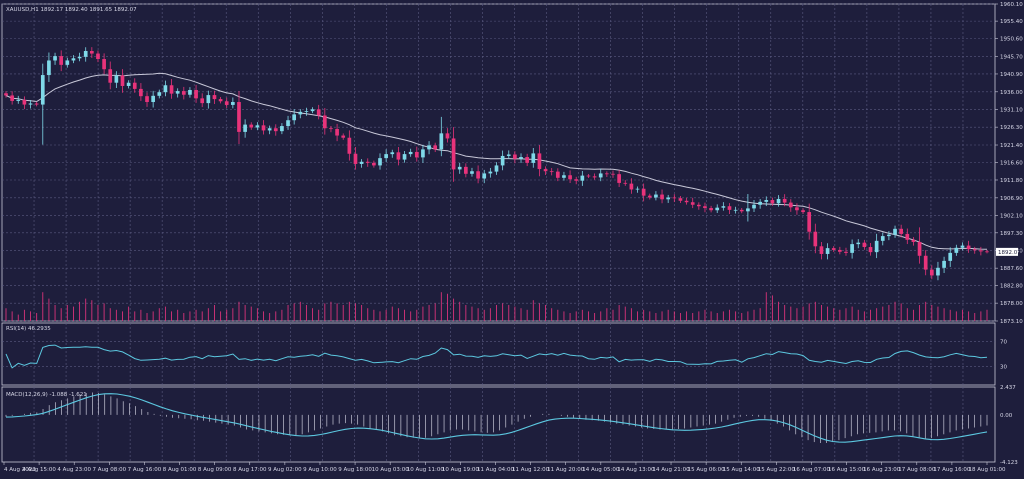  What do you see at coordinates (20, 470) in the screenshot?
I see `time-axis-label: 4 Aug 2023` at bounding box center [20, 470].